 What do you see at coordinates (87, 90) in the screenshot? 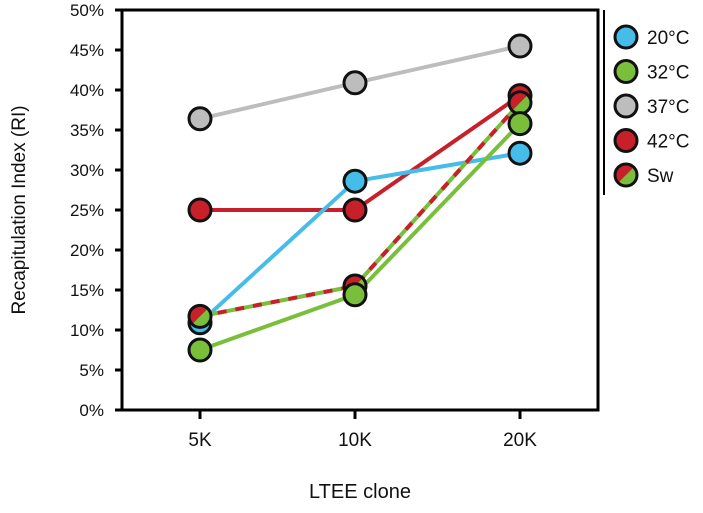
I see `y-tick-label: 40%` at bounding box center [87, 90].